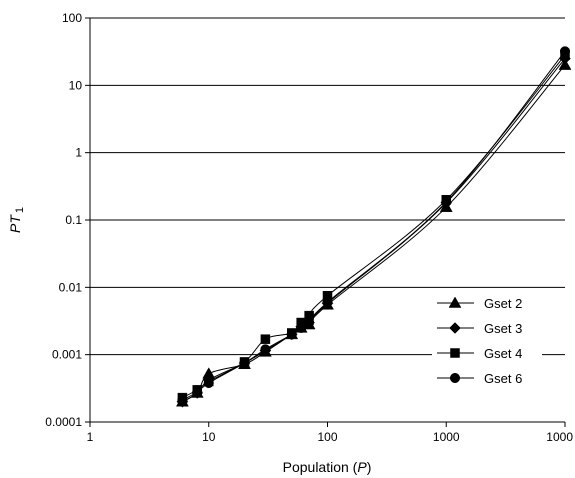 The width and height of the screenshot is (575, 478). What do you see at coordinates (90, 437) in the screenshot?
I see `x-tick-label: 1` at bounding box center [90, 437].